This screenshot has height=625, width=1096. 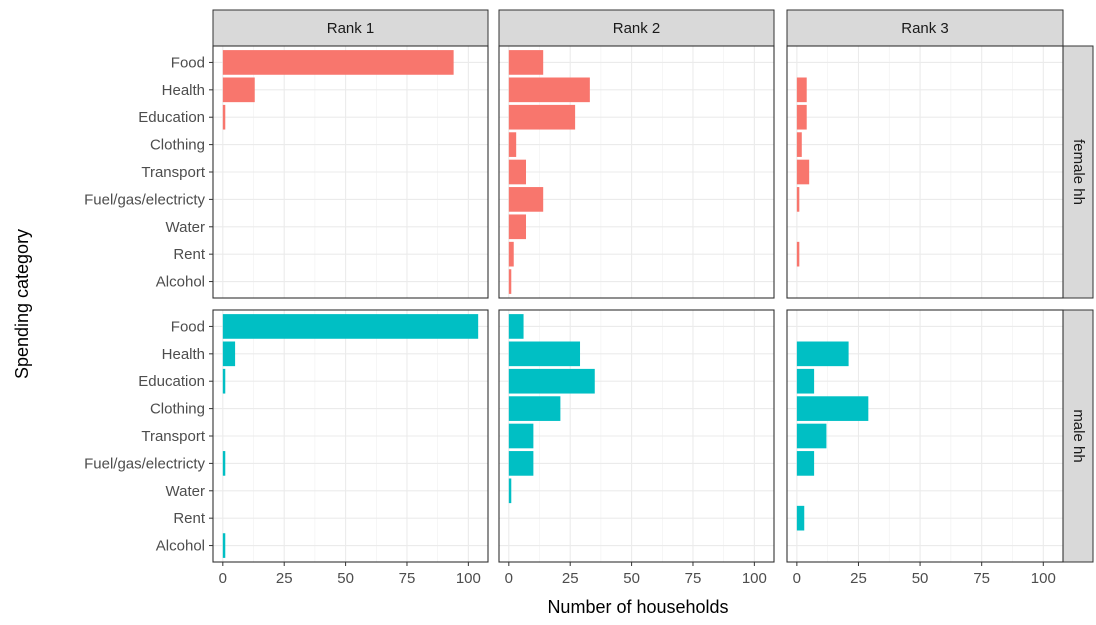 I want to click on facet-strip-label: female hh, so click(x=1078, y=172).